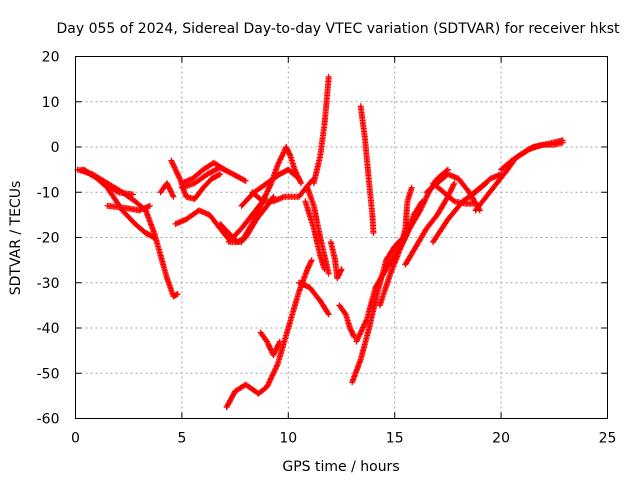 This screenshot has width=640, height=480. I want to click on y-tick-label: -30, so click(48, 284).